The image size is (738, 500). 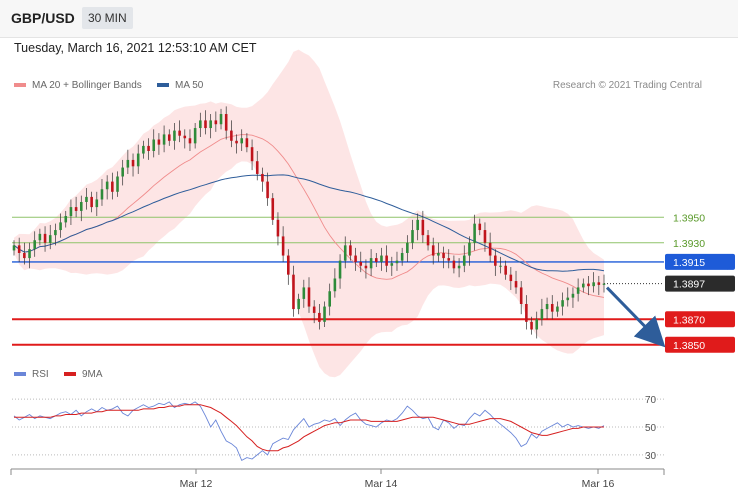 What do you see at coordinates (731, 261) in the screenshot?
I see `level-tip-1.3915` at bounding box center [731, 261].